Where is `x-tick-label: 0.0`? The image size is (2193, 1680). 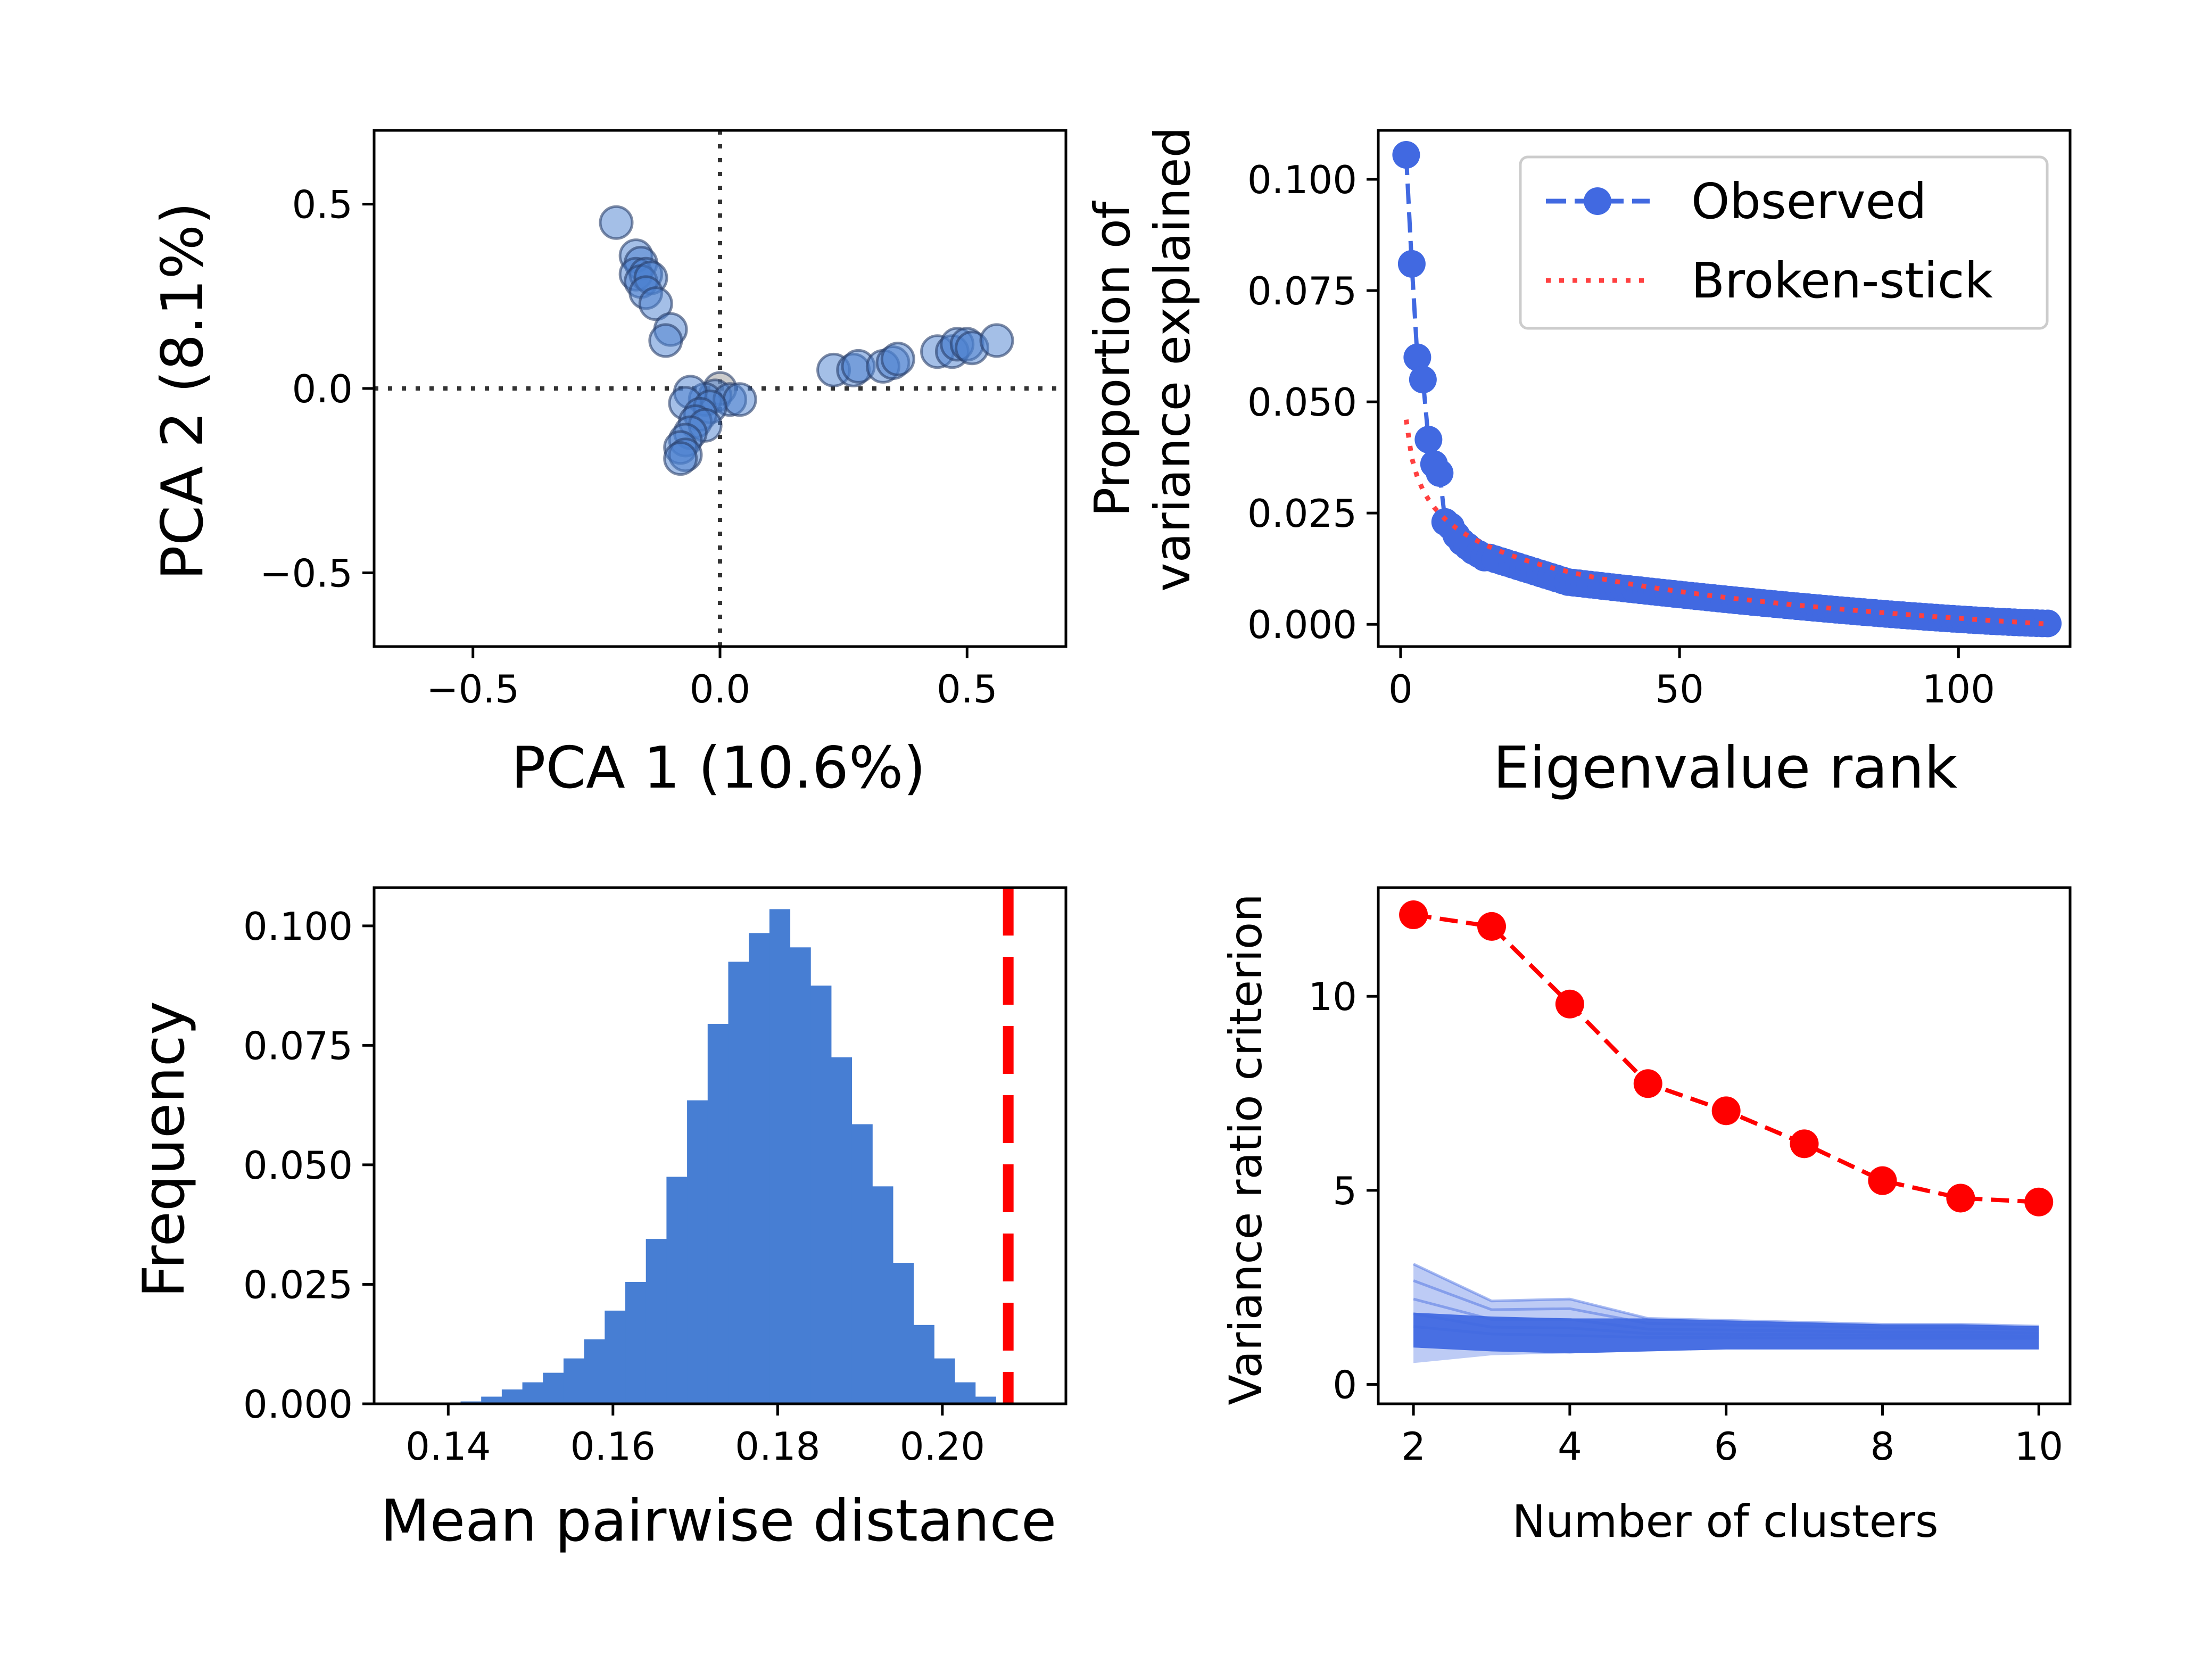 x-tick-label: 0.0 is located at coordinates (720, 689).